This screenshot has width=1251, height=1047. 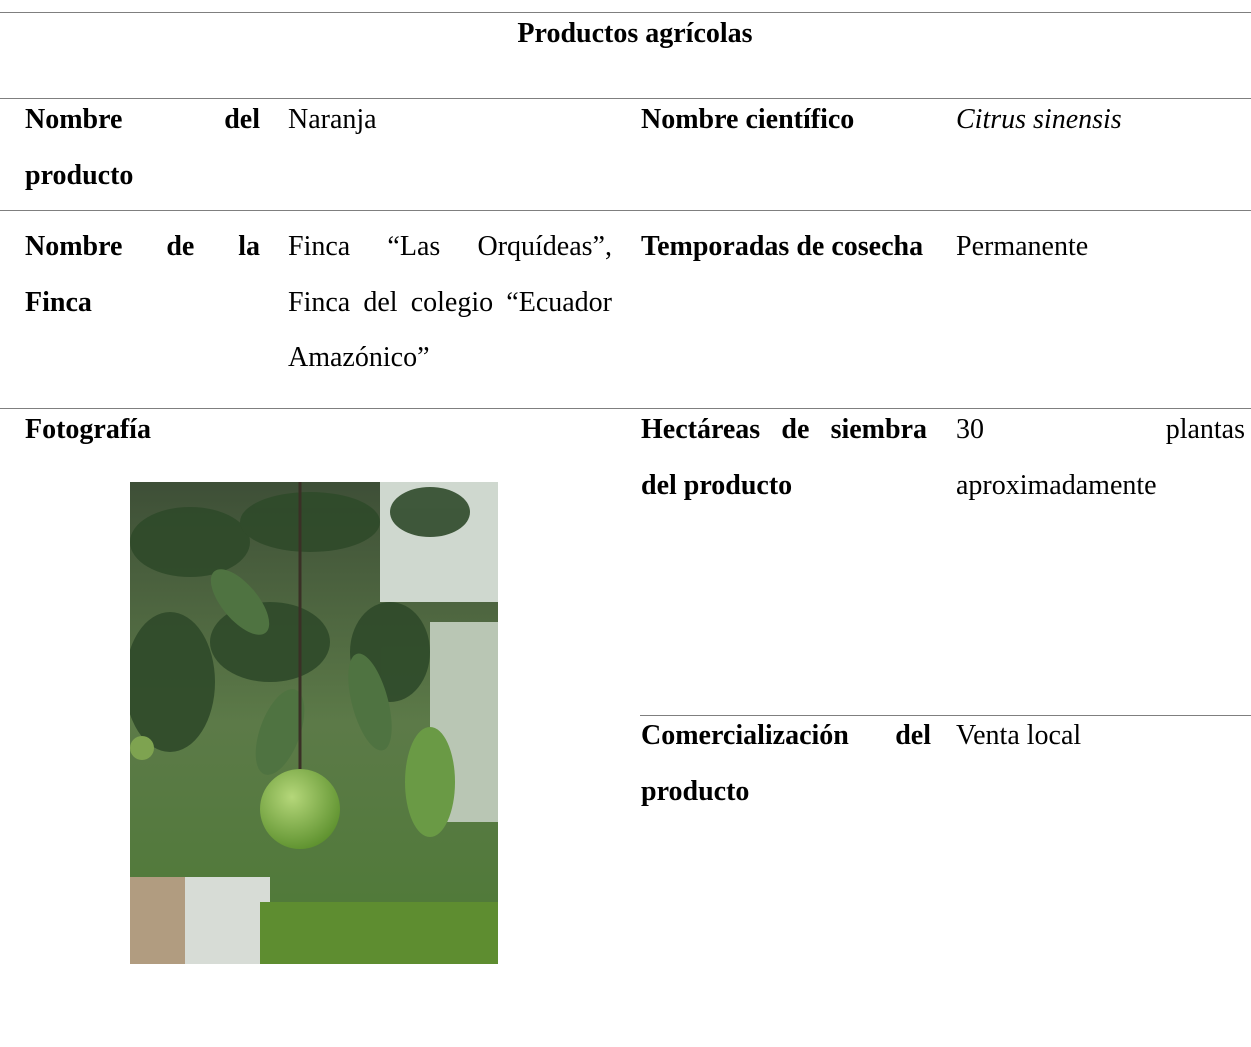 I want to click on label: Hectáreas de siembra del producto, so click(x=784, y=457).